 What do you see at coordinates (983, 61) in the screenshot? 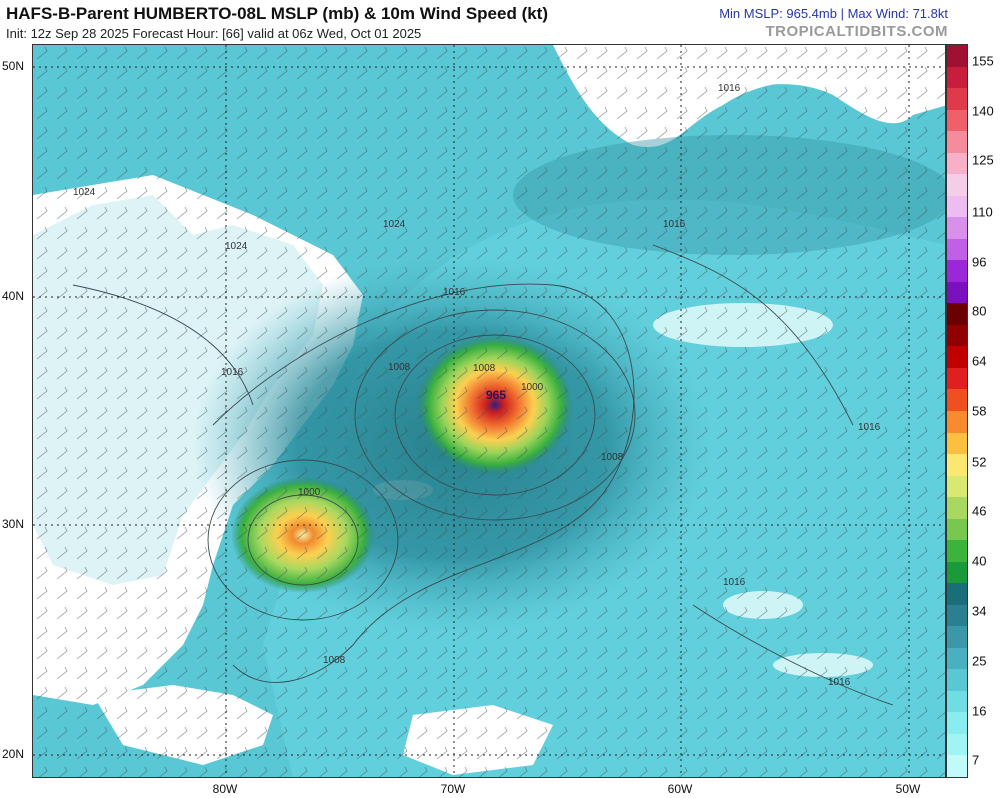
I see `colorbar-label: 155` at bounding box center [983, 61].